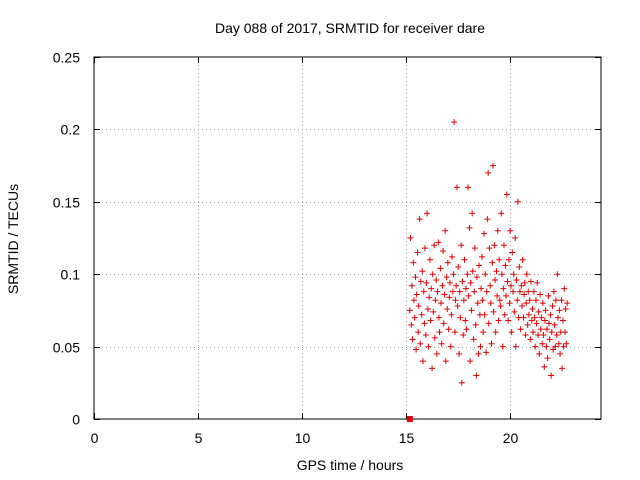 This screenshot has height=480, width=640. What do you see at coordinates (409, 419) in the screenshot?
I see `zero-marker` at bounding box center [409, 419].